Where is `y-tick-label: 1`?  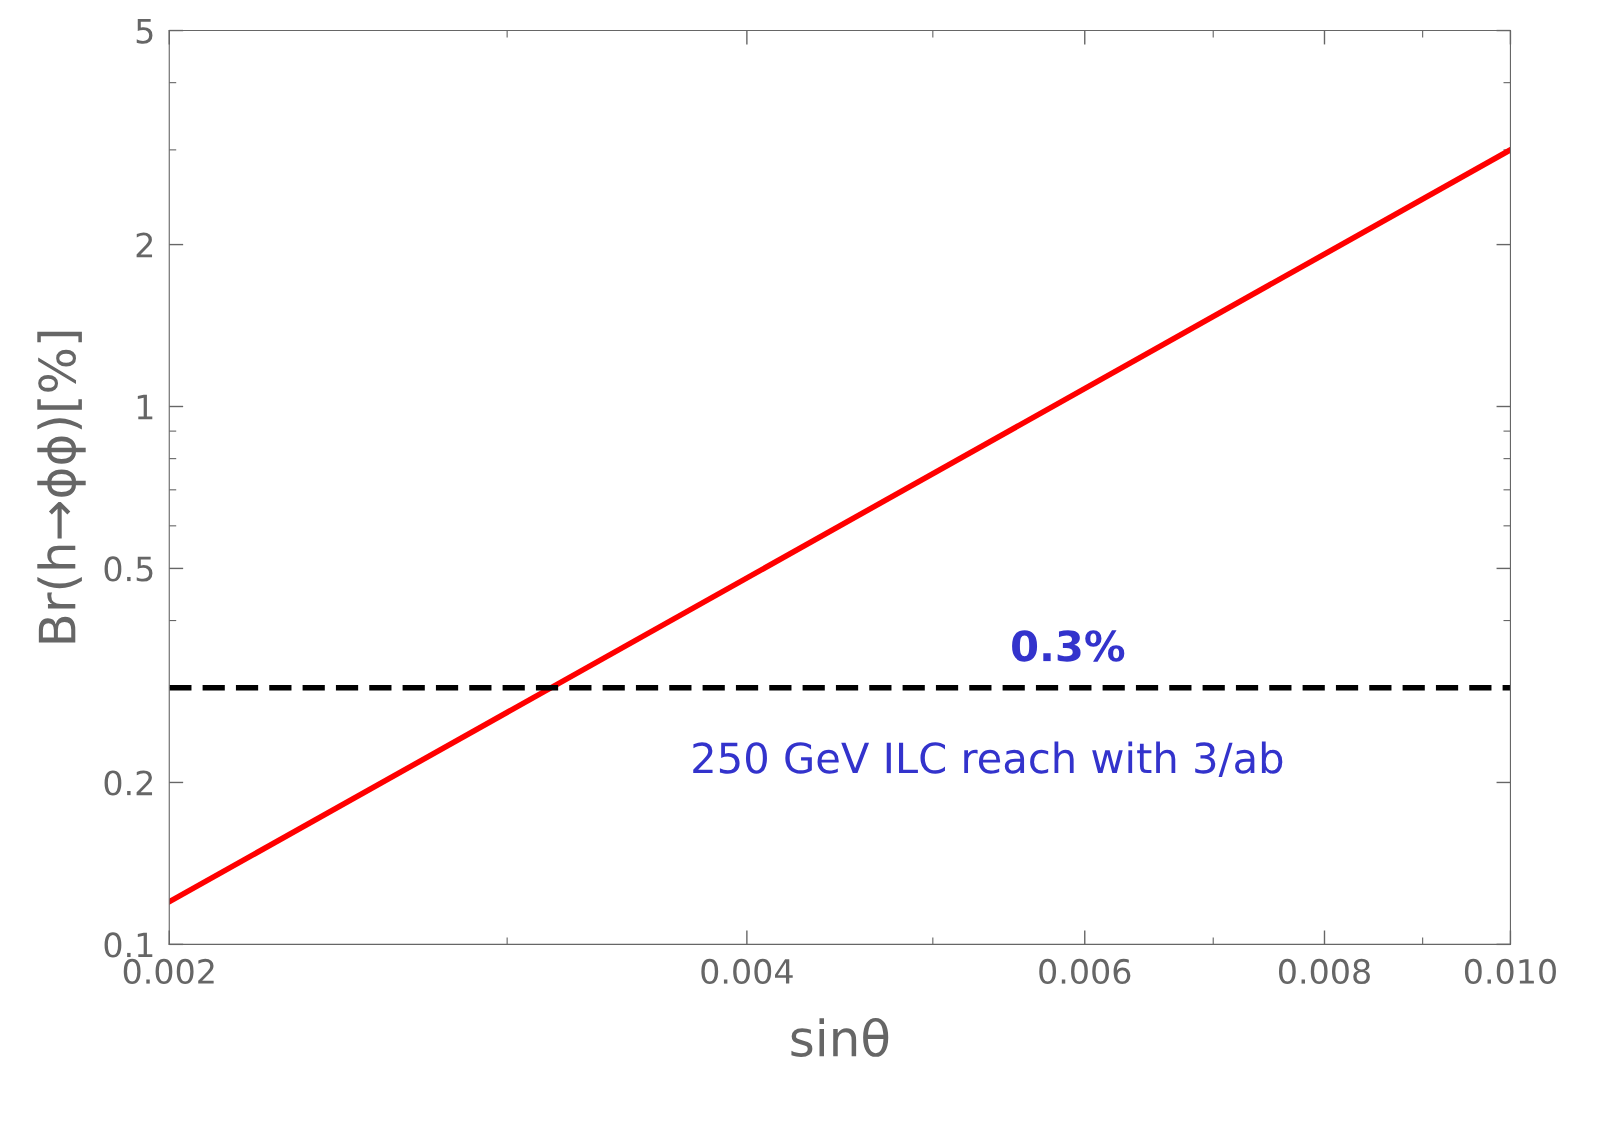
y-tick-label: 1 is located at coordinates (145, 407).